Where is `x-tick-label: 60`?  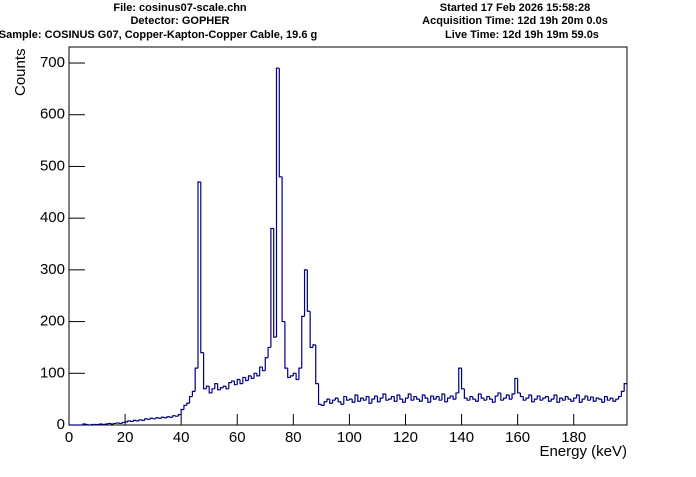 x-tick-label: 60 is located at coordinates (237, 437).